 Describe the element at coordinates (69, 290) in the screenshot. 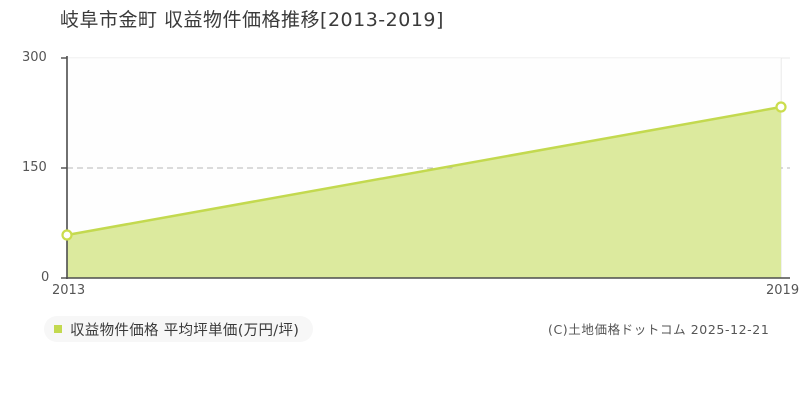

I see `x-axis-tick-label: 2013` at that location.